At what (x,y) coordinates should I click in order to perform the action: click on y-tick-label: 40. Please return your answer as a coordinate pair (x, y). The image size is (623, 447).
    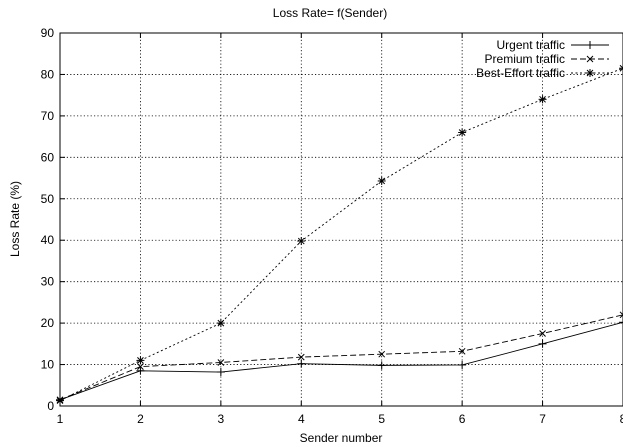
    Looking at the image, I should click on (48, 240).